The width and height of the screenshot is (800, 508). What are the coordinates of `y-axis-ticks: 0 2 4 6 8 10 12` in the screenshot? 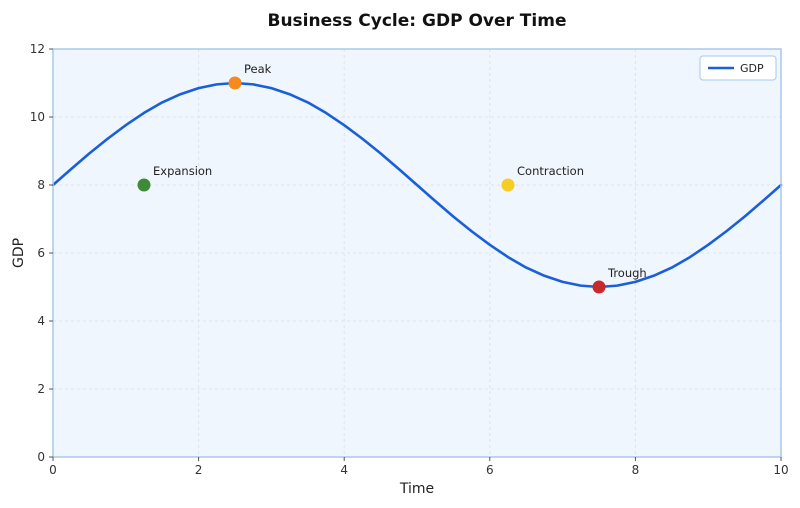 It's located at (41, 253).